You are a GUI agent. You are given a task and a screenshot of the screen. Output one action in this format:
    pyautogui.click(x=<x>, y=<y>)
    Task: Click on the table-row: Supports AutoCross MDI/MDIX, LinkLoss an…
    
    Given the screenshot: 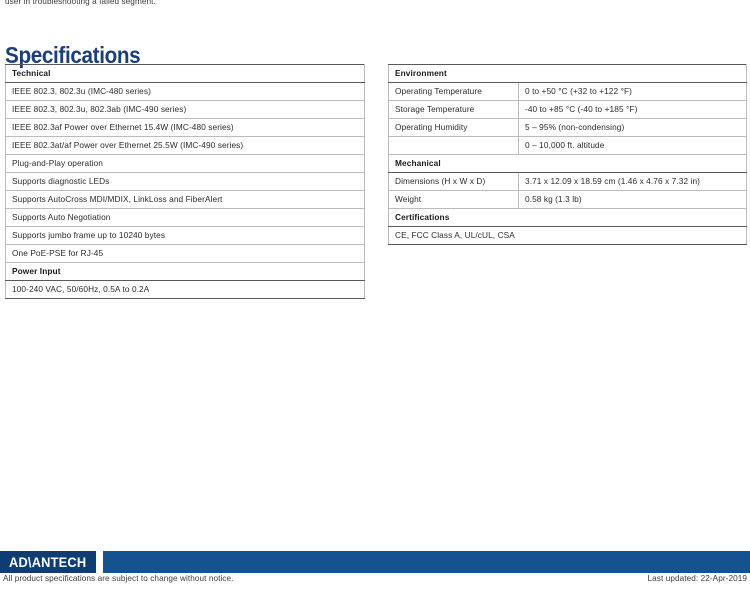 What is the action you would take?
    pyautogui.click(x=185, y=199)
    